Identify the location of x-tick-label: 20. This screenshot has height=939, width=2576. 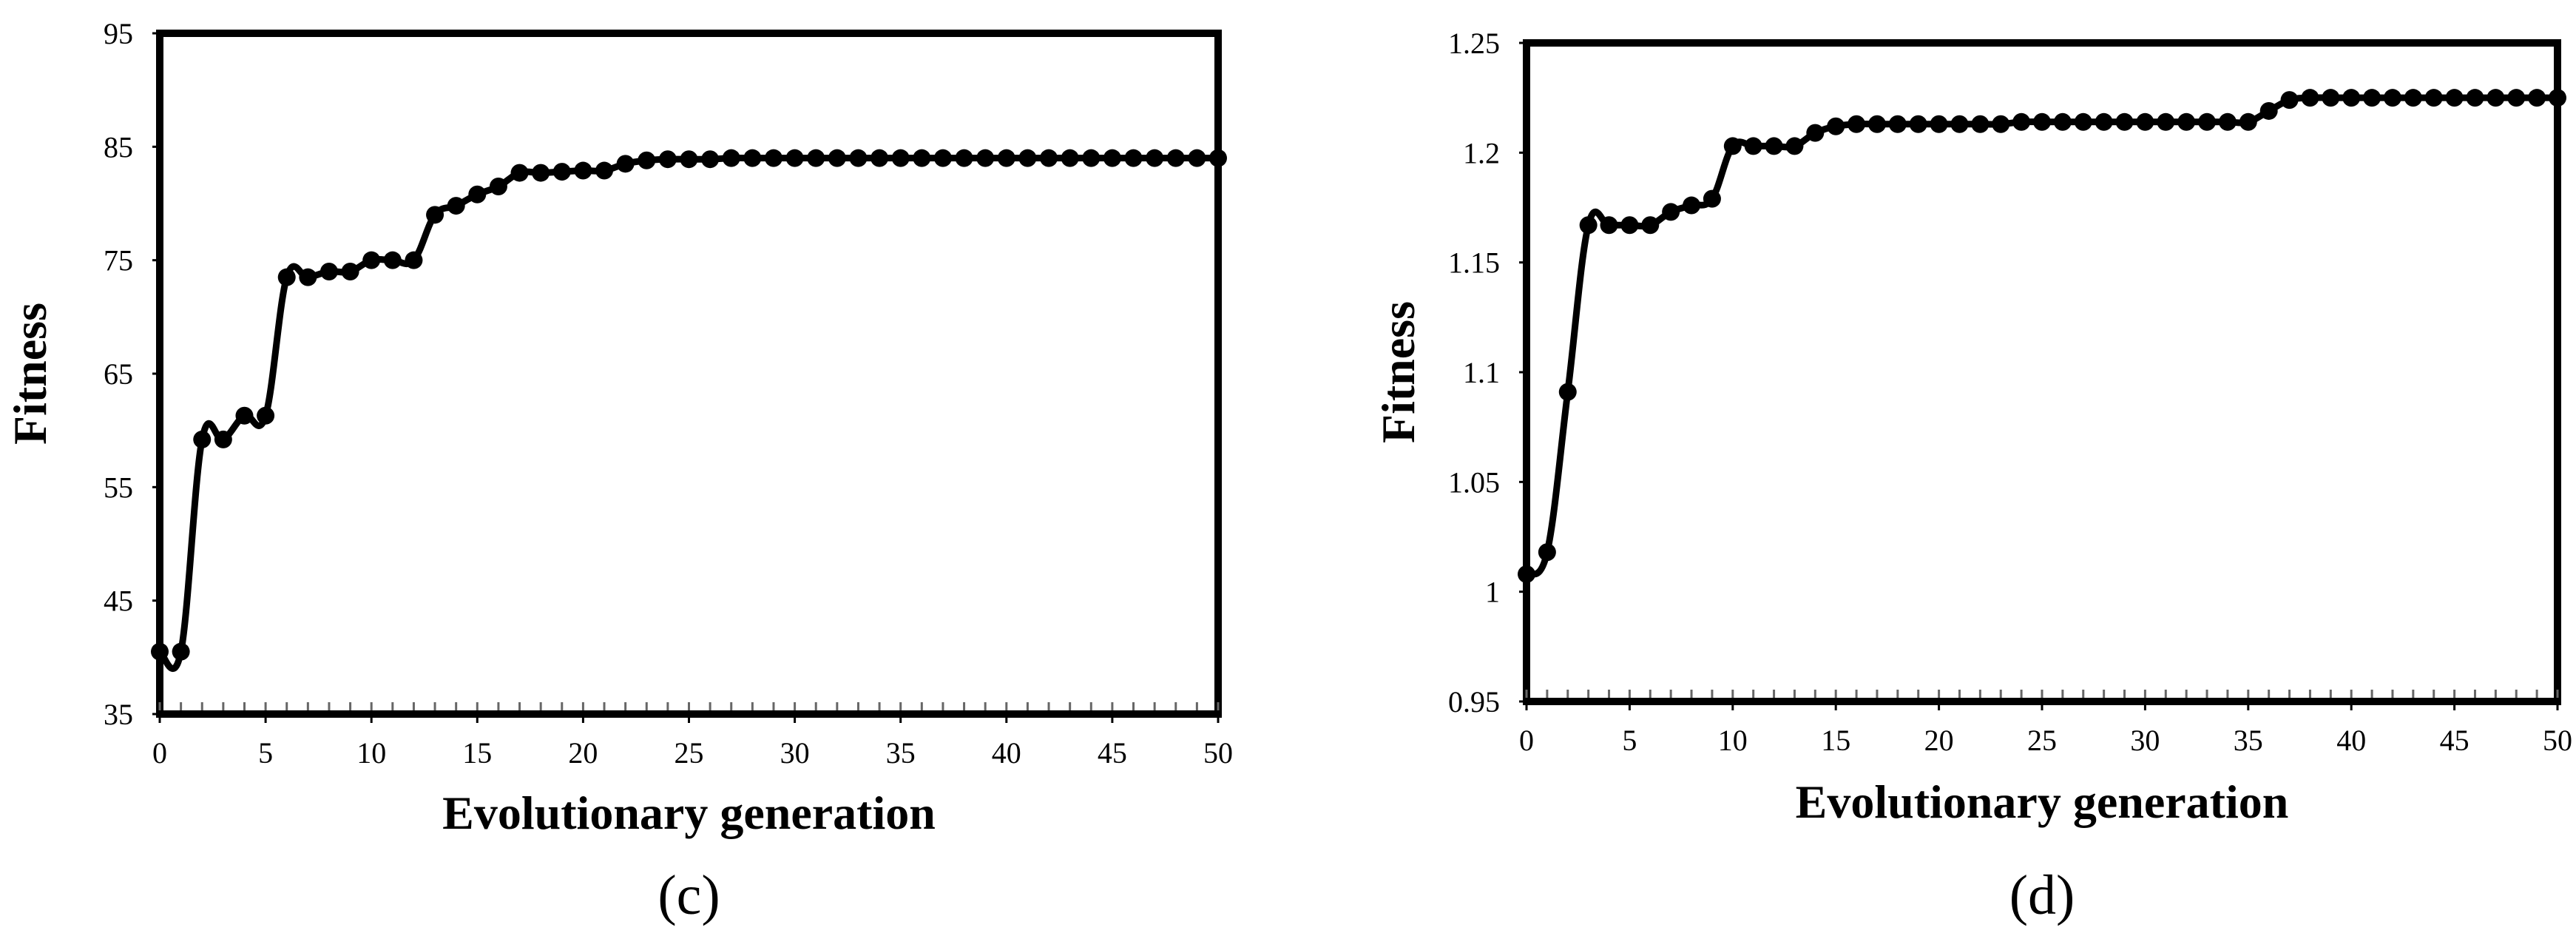
(583, 753).